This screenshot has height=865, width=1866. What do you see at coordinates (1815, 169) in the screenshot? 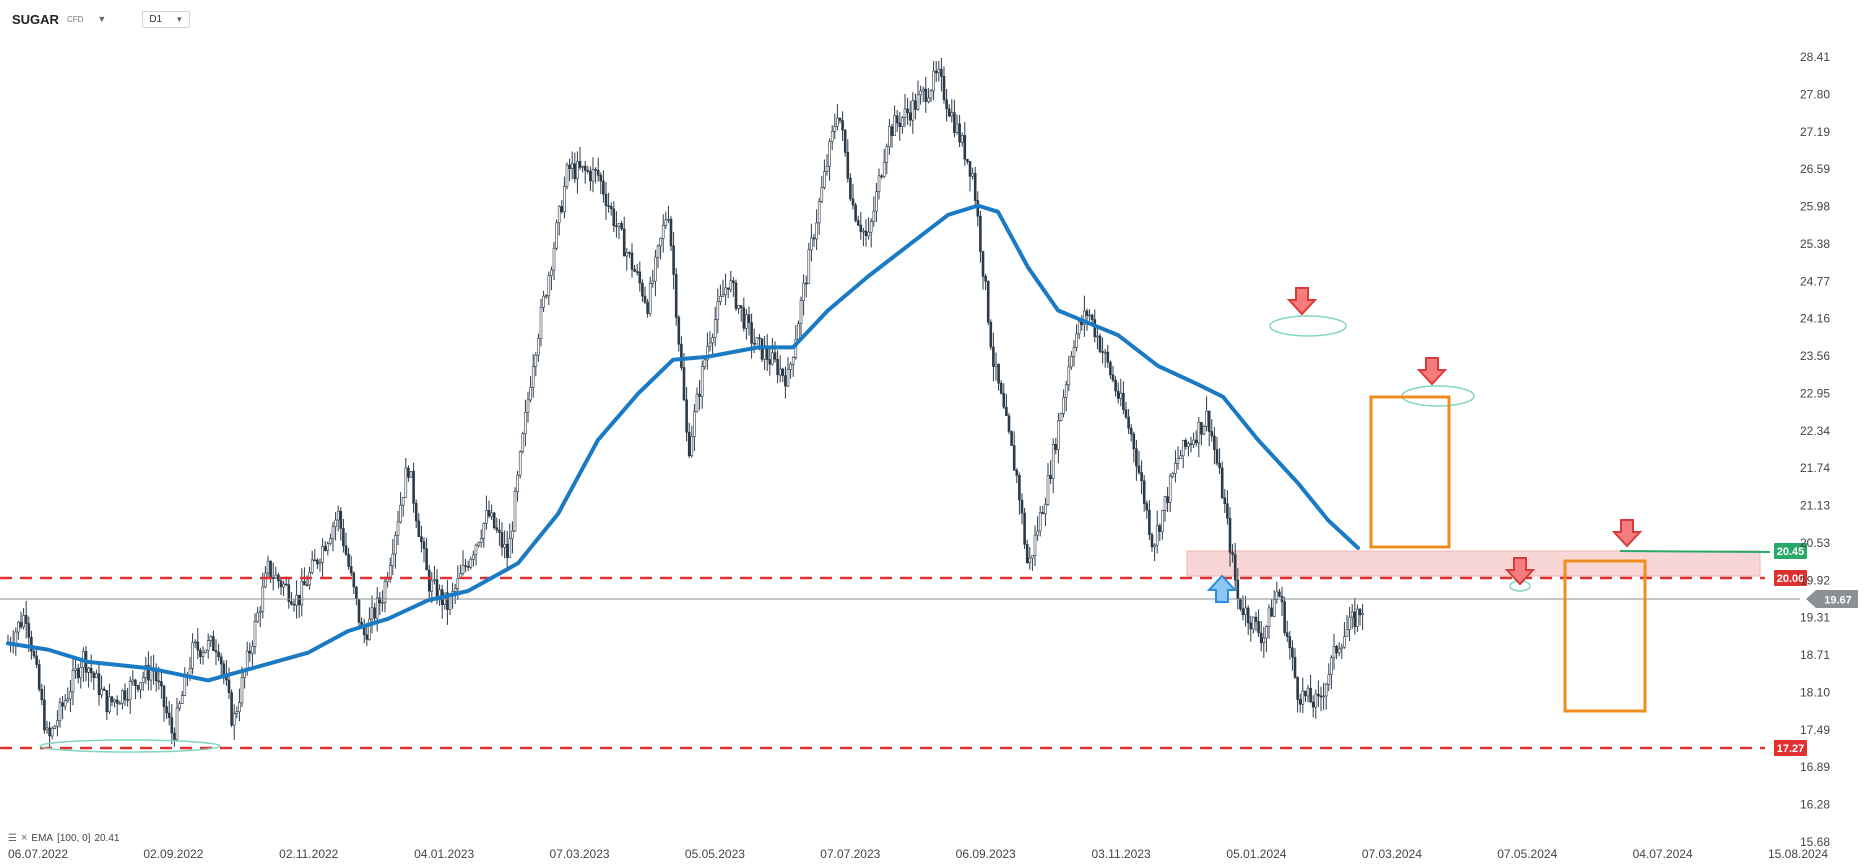
I see `y-tick-label: 26.59` at bounding box center [1815, 169].